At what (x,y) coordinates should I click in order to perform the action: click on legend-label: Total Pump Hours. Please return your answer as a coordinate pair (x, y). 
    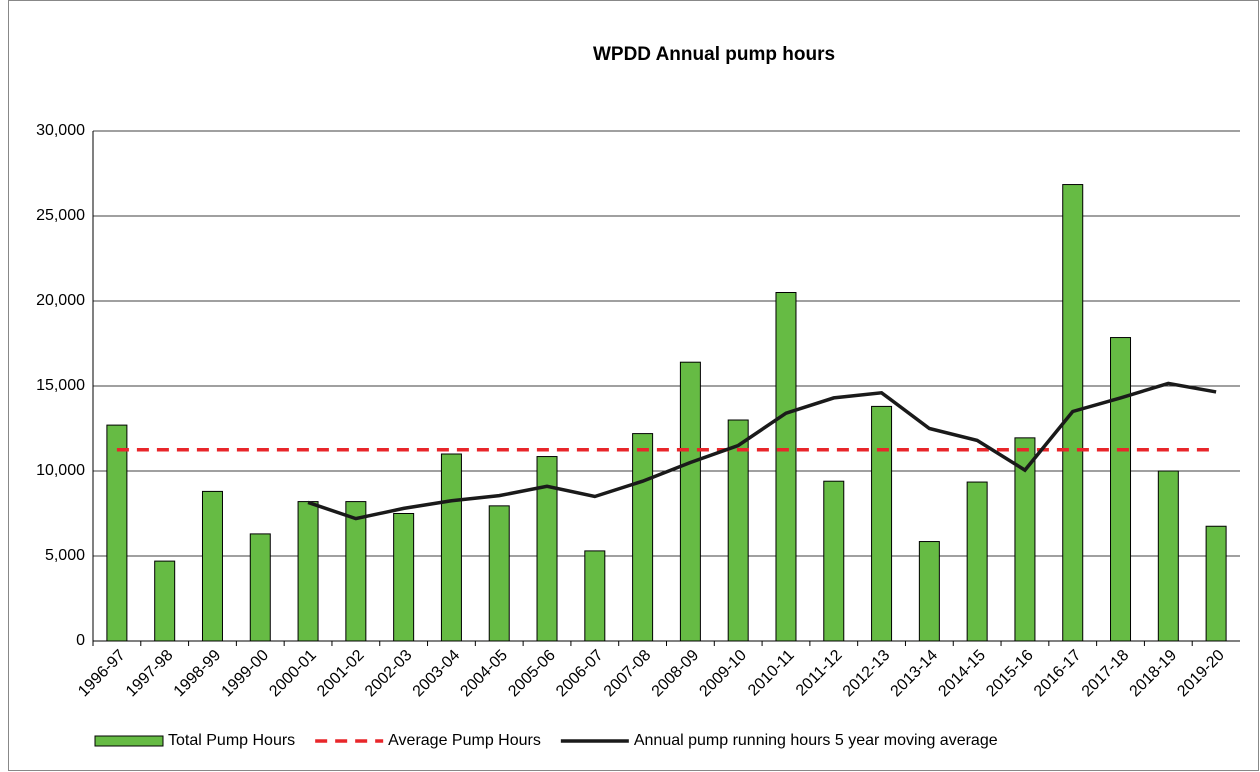
    Looking at the image, I should click on (231, 740).